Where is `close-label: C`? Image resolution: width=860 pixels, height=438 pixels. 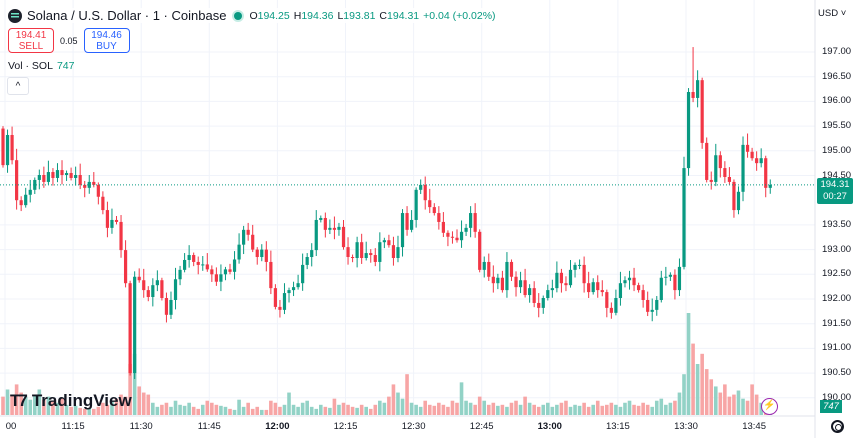
close-label: C is located at coordinates (383, 15).